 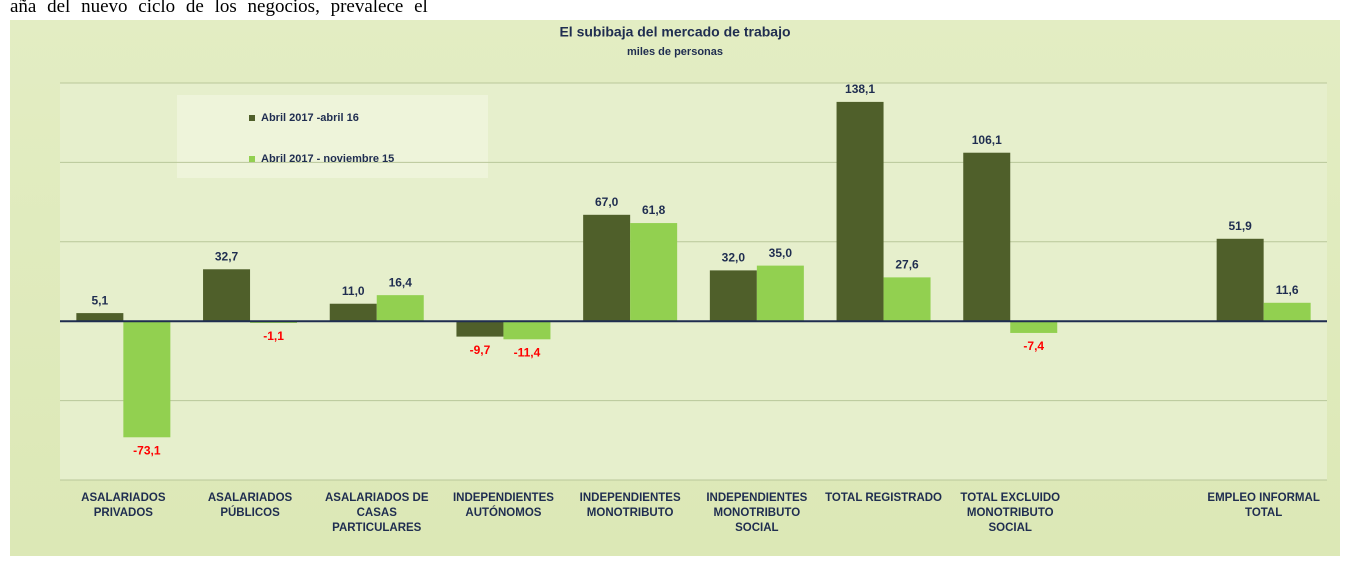 What do you see at coordinates (401, 282) in the screenshot?
I see `data-label: 16,4` at bounding box center [401, 282].